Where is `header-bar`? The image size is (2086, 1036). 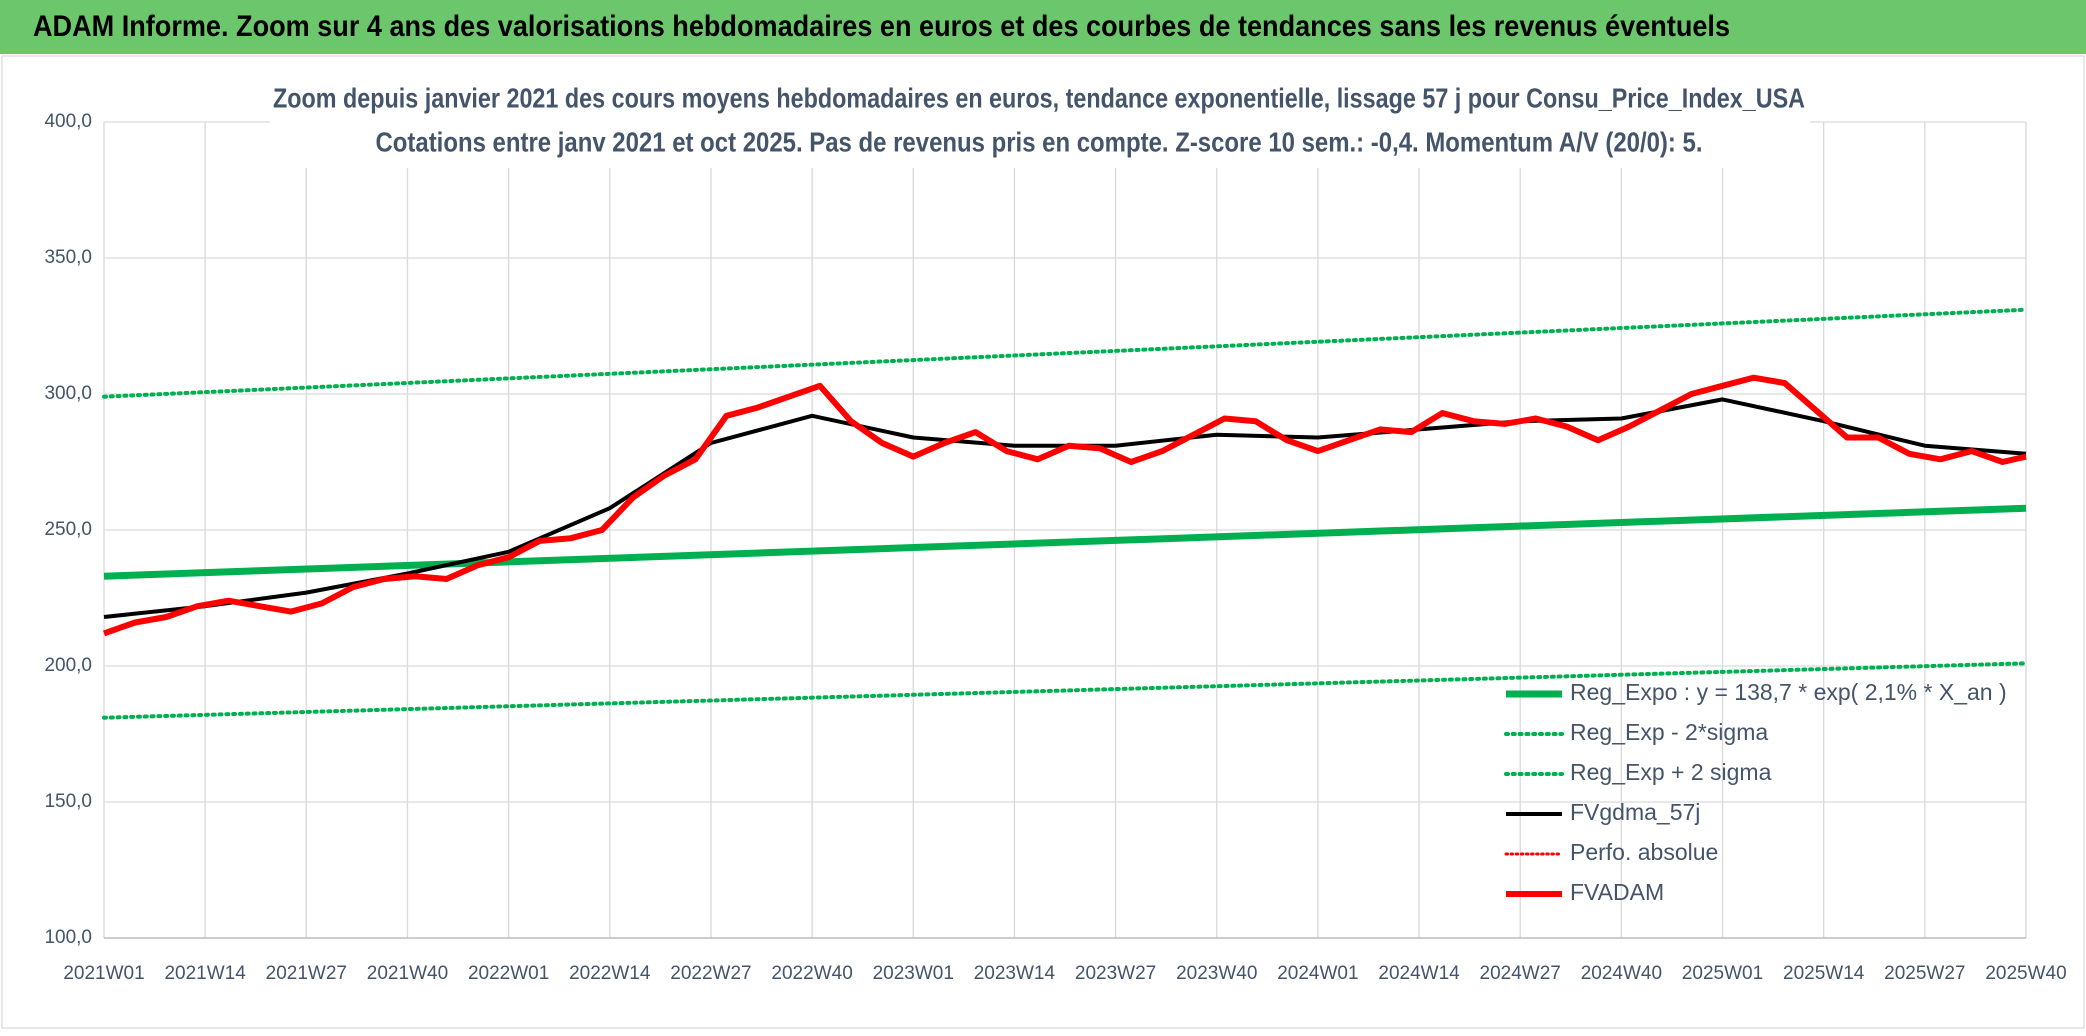
header-bar is located at coordinates (1043, 27).